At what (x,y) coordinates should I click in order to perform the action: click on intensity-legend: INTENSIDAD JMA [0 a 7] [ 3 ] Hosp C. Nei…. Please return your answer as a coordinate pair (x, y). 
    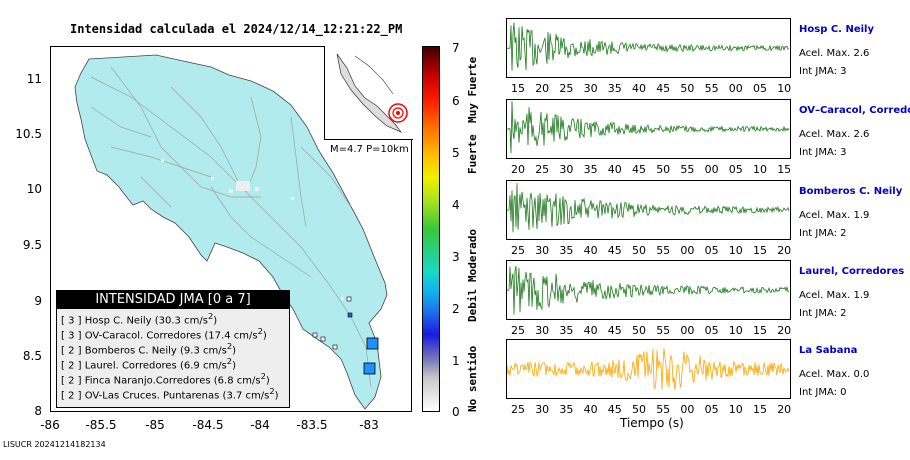
    Looking at the image, I should click on (173, 349).